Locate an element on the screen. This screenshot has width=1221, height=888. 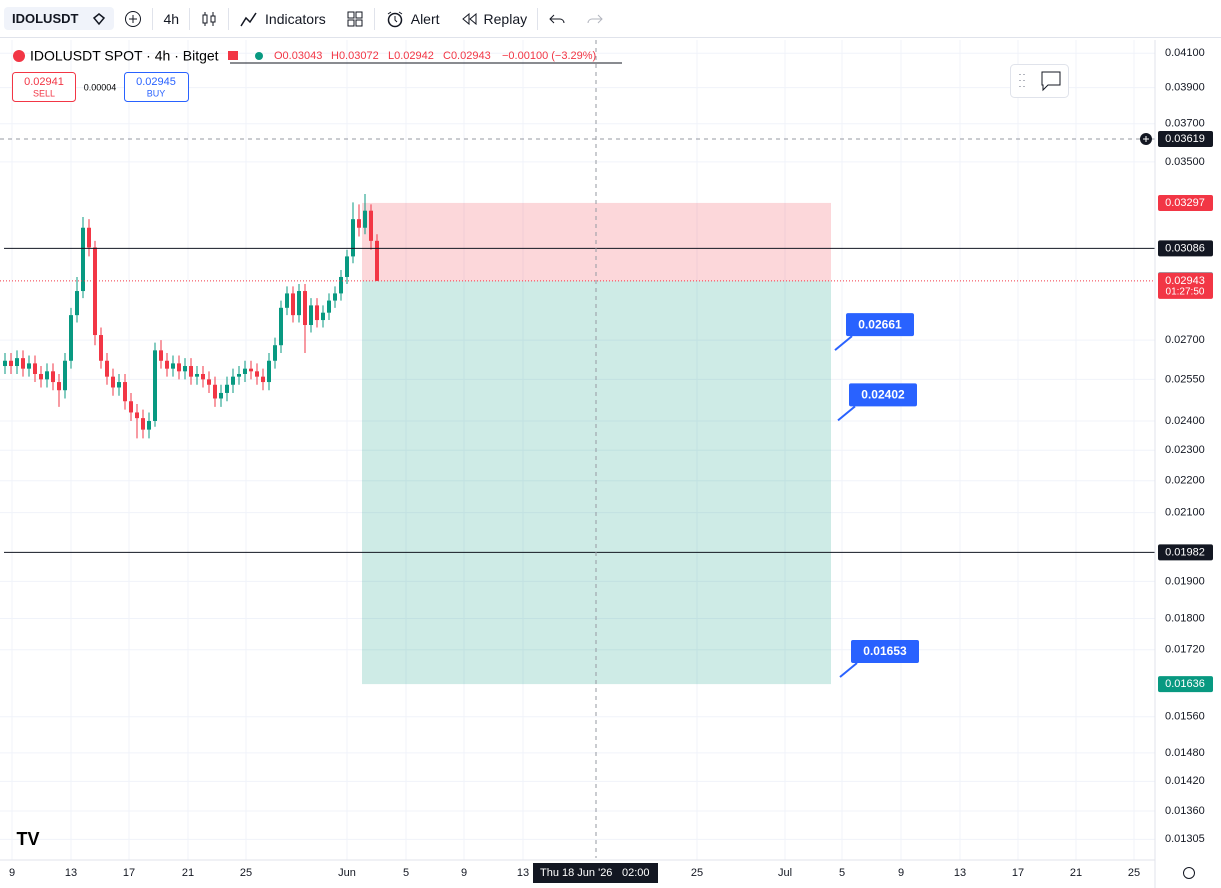
y-tick-label: 0.02200 is located at coordinates (1185, 481).